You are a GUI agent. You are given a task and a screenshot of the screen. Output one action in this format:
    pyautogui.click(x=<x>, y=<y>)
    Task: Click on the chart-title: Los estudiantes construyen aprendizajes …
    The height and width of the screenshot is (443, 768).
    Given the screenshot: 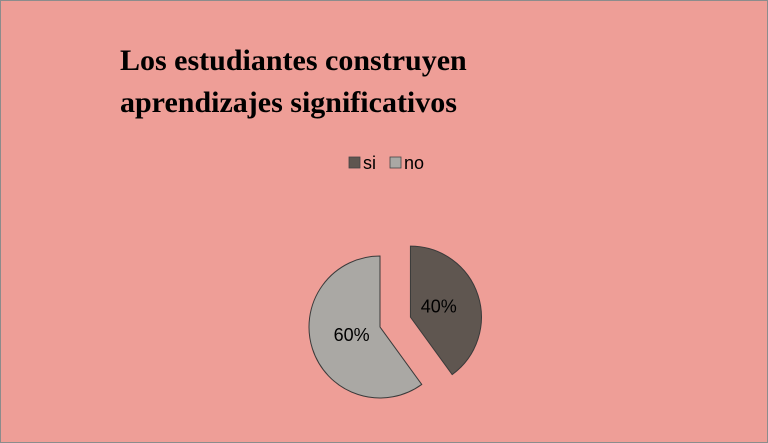 What is the action you would take?
    pyautogui.click(x=293, y=81)
    